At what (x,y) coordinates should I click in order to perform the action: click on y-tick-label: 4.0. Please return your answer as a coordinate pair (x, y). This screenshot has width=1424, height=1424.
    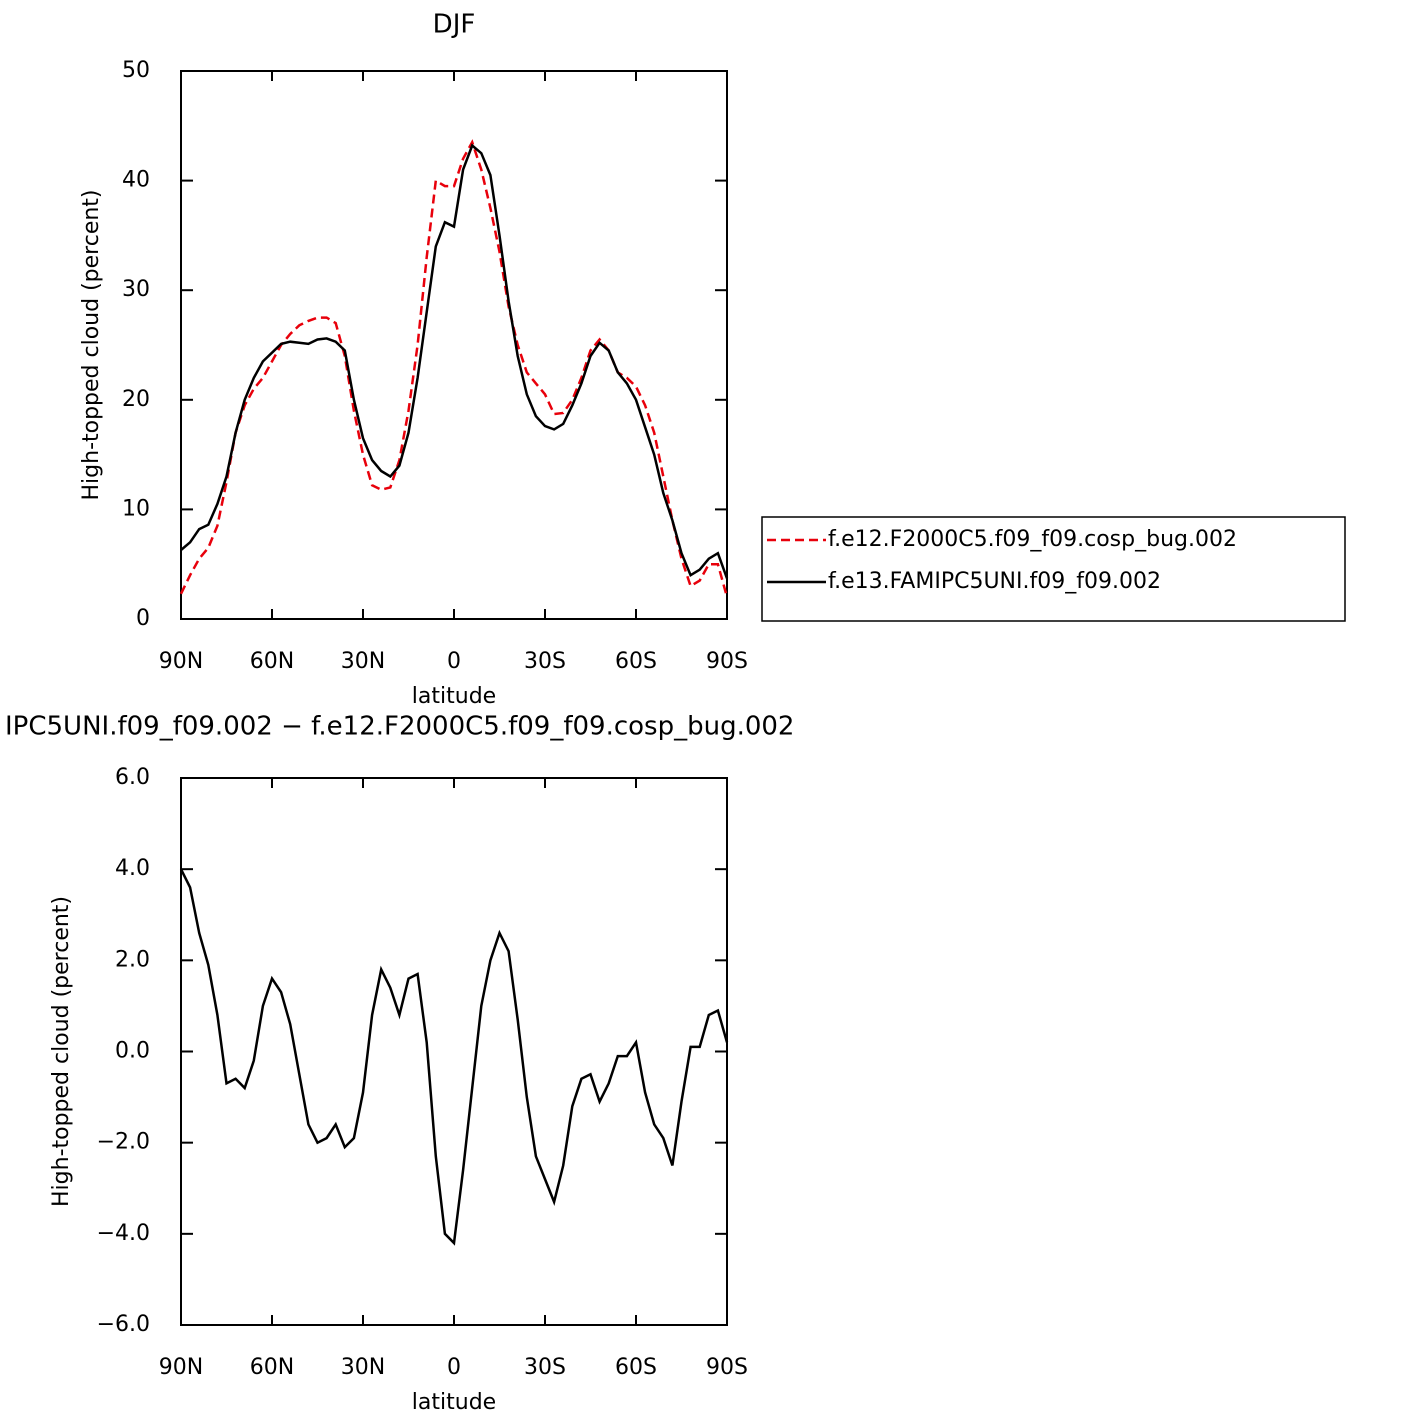
    Looking at the image, I should click on (132, 868).